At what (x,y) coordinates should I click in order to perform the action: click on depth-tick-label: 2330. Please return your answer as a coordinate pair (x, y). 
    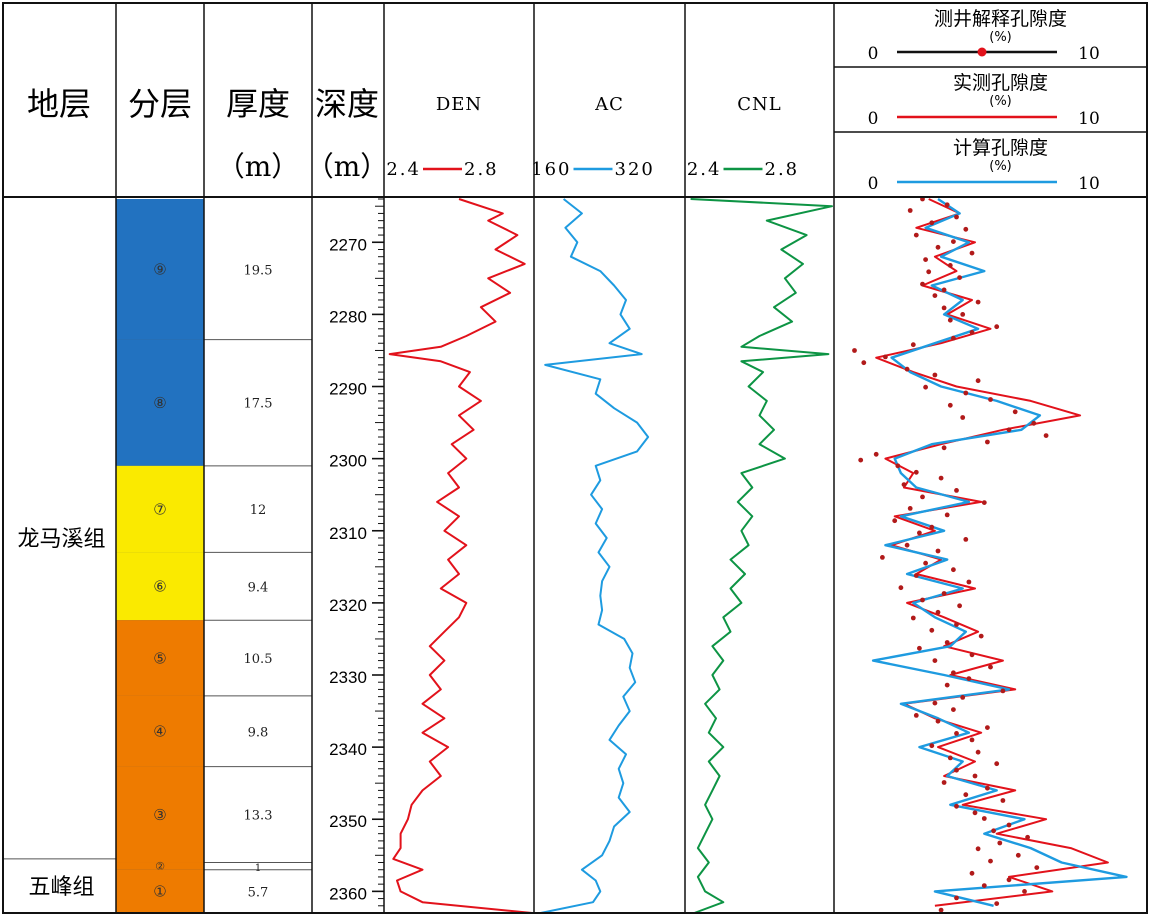
    Looking at the image, I should click on (348, 677).